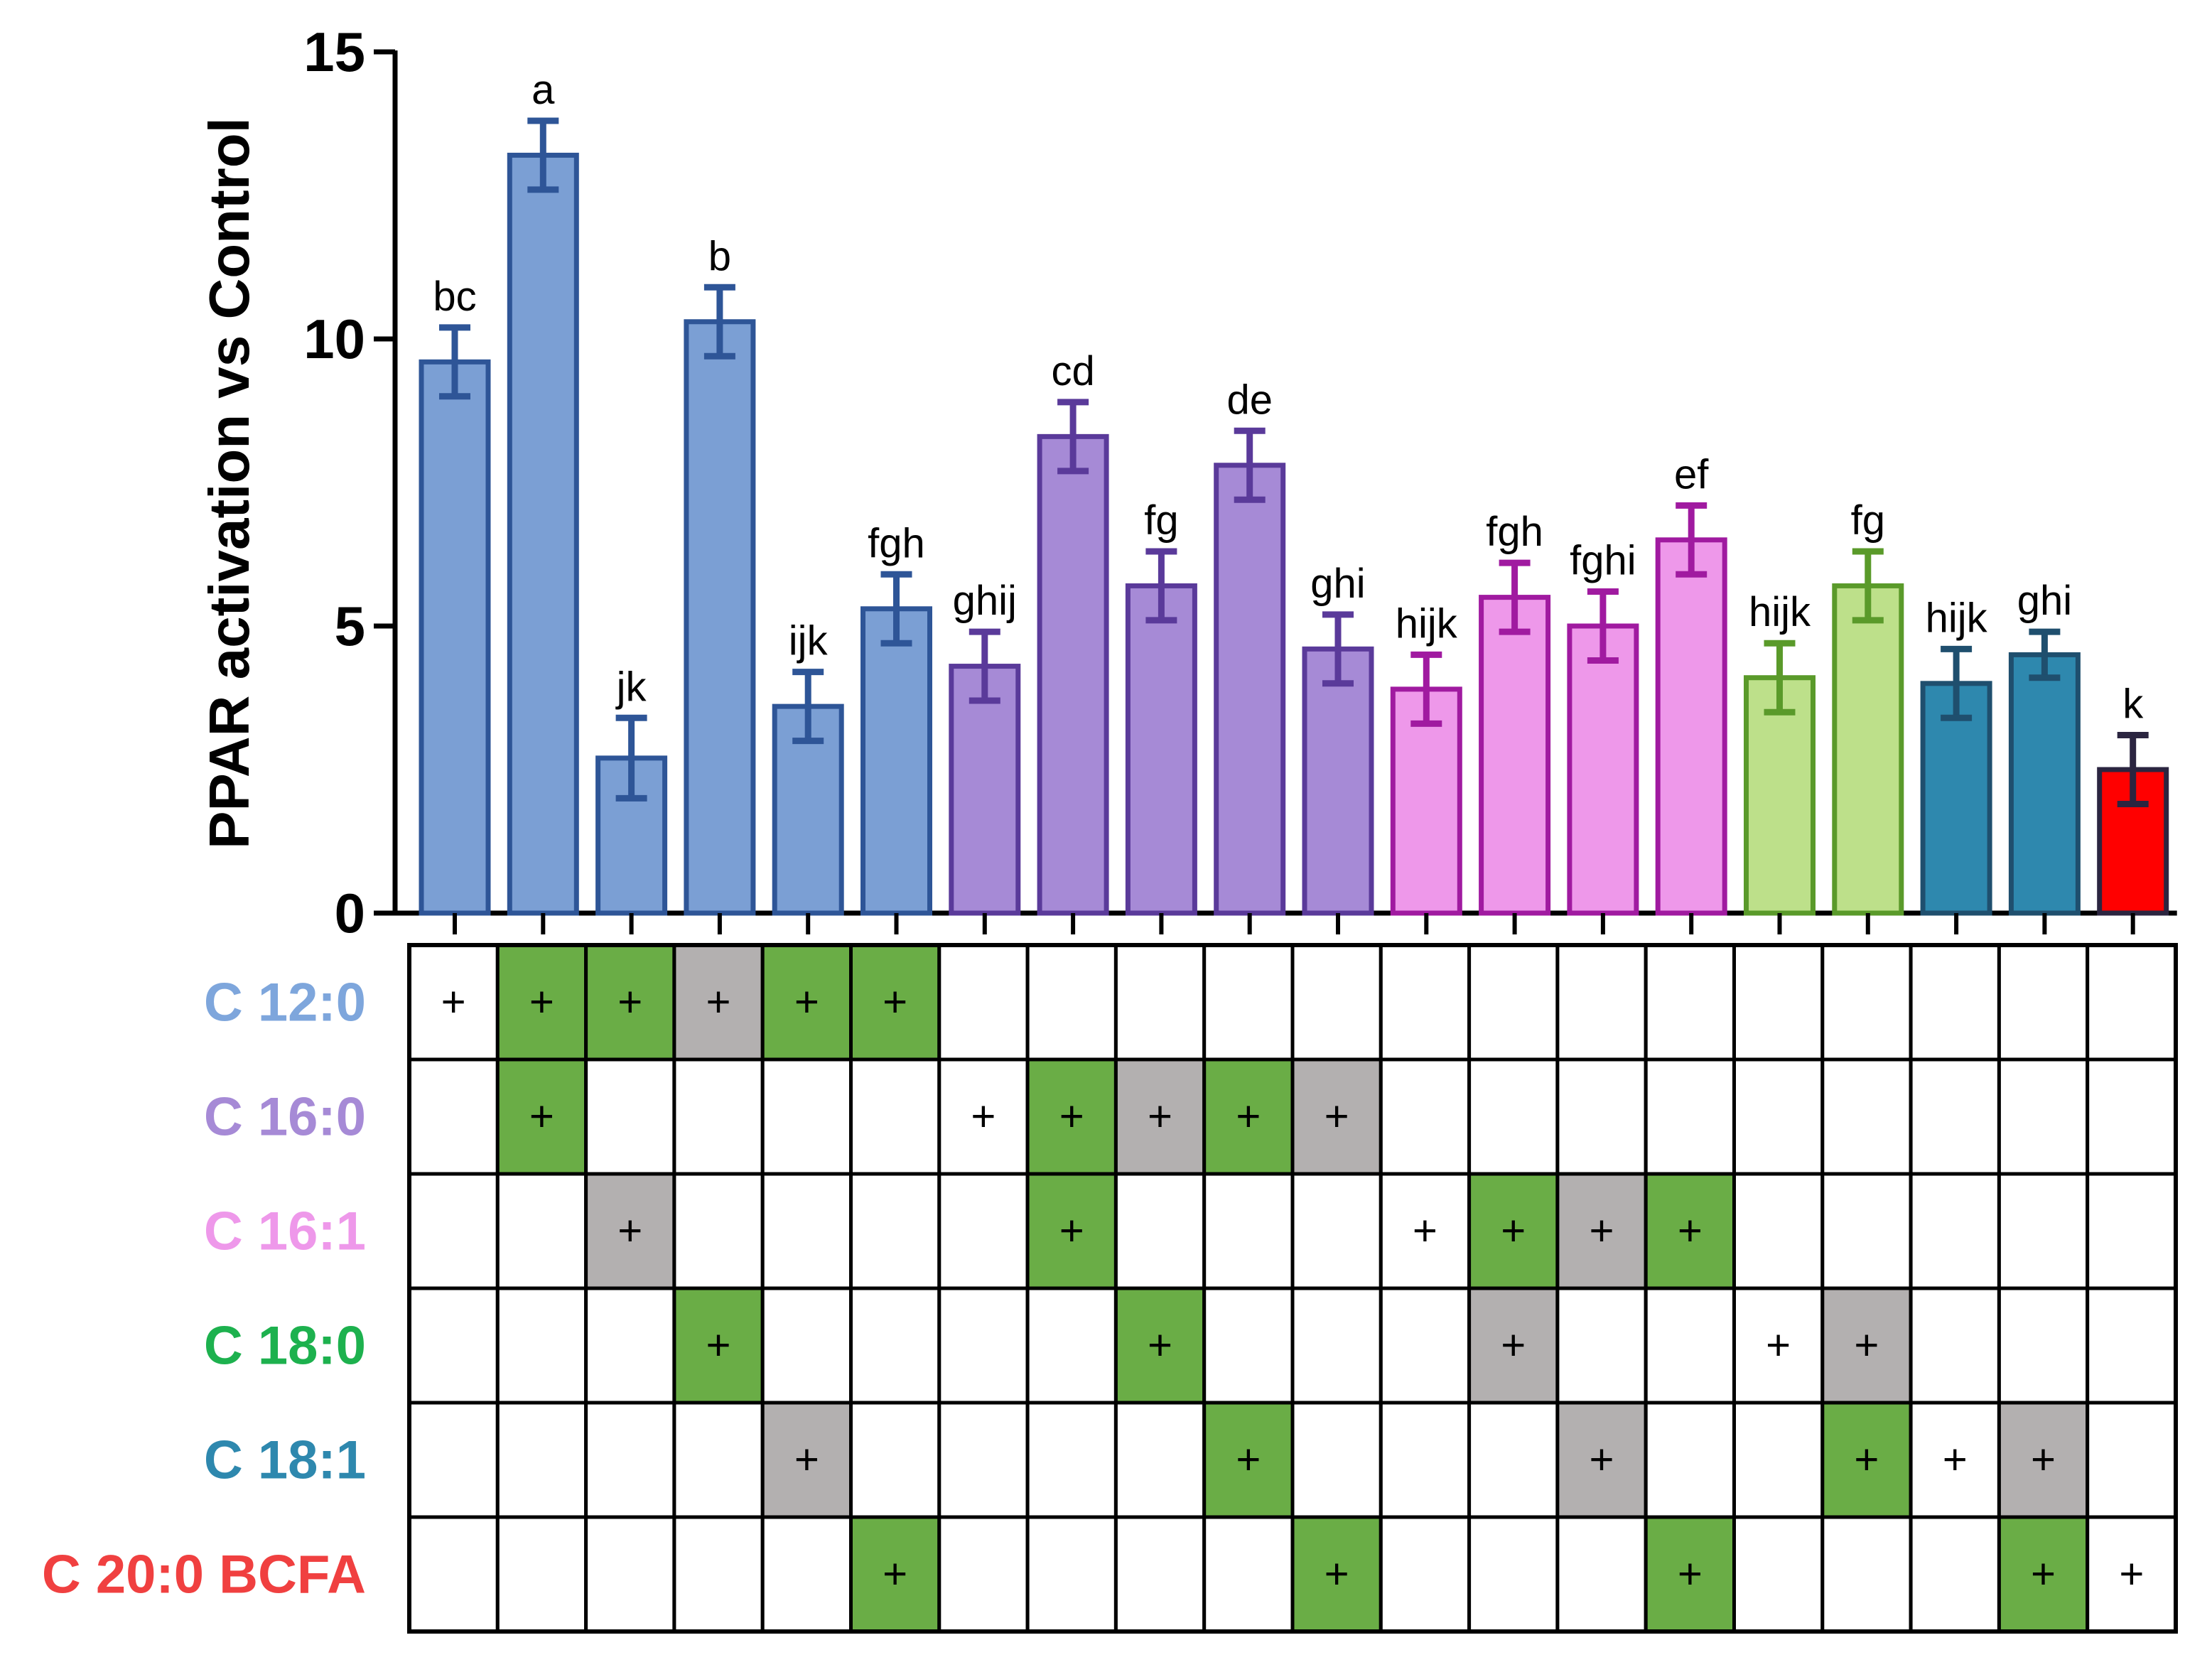 This screenshot has height=1672, width=2212. Describe the element at coordinates (285, 1346) in the screenshot. I see `row-label: C 18:0` at that location.